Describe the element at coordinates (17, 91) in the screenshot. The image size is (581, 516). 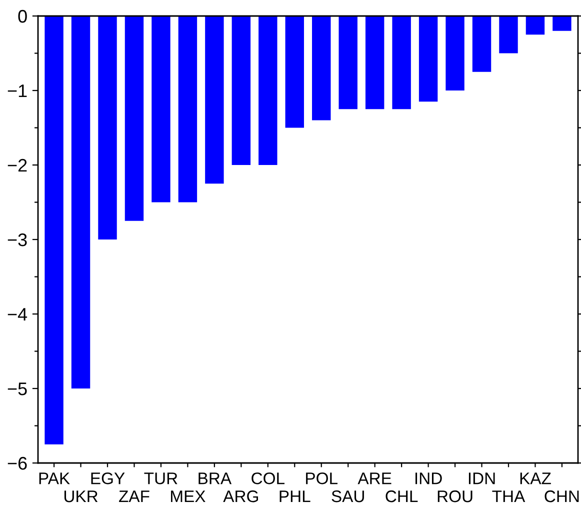
I see `y-tick-label: −1` at that location.